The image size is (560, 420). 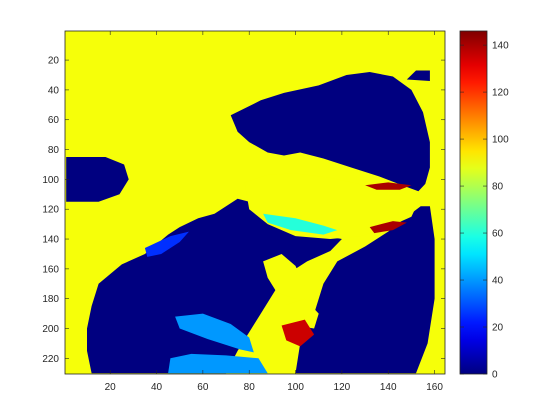 I want to click on colorbar-frame, so click(x=473, y=202).